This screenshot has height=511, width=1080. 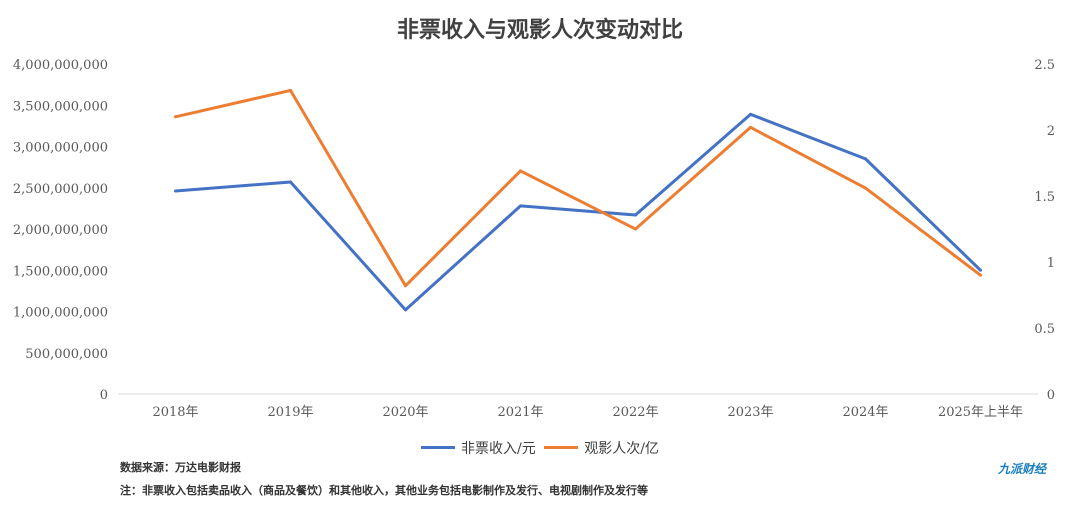 I want to click on x-tick-label: 2019年, so click(x=290, y=412).